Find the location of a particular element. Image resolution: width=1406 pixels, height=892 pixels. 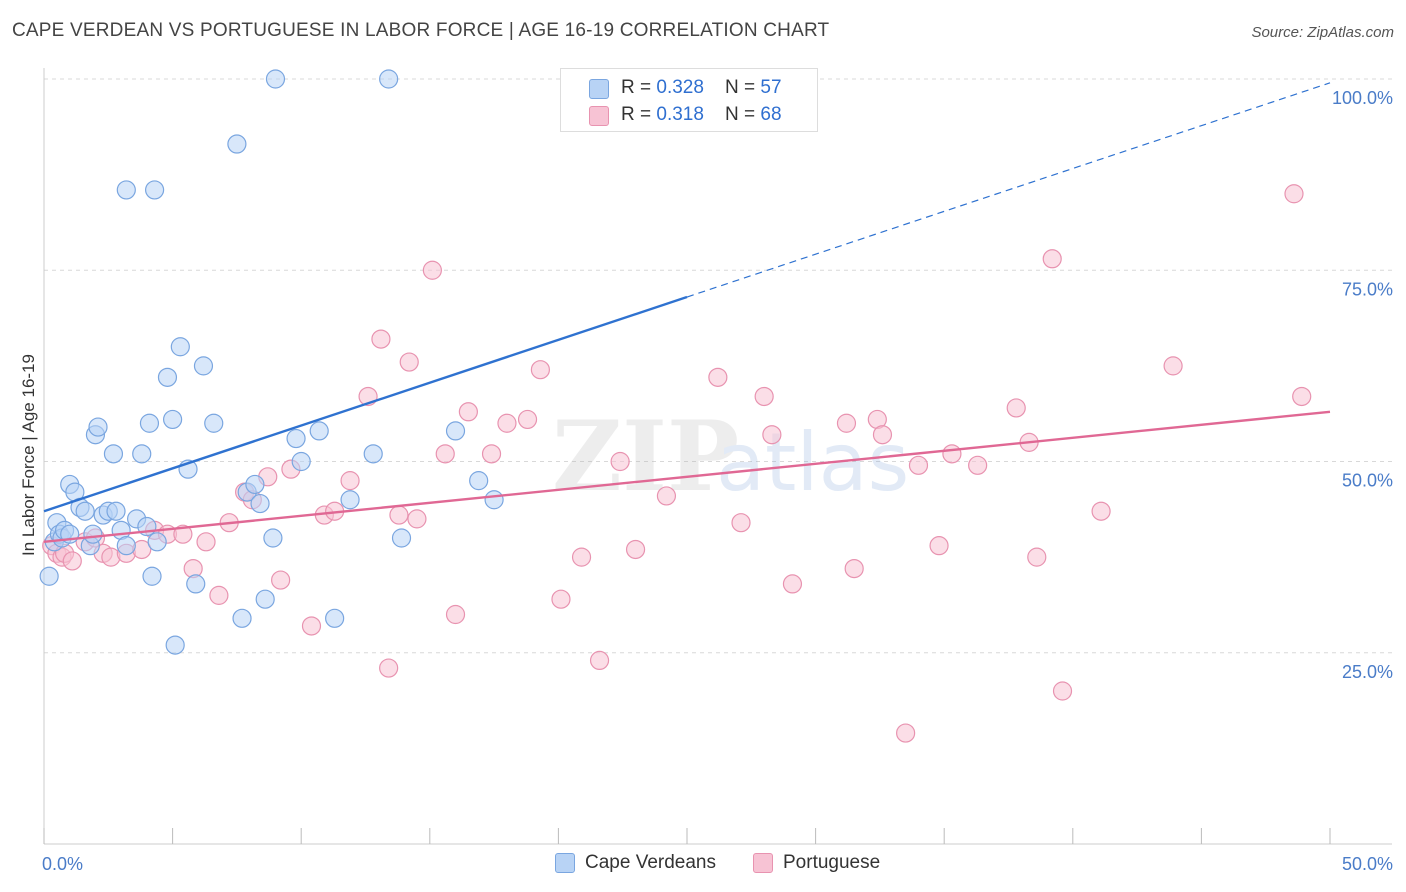

watermark: ZIP atlas is located at coordinates (730, 456).